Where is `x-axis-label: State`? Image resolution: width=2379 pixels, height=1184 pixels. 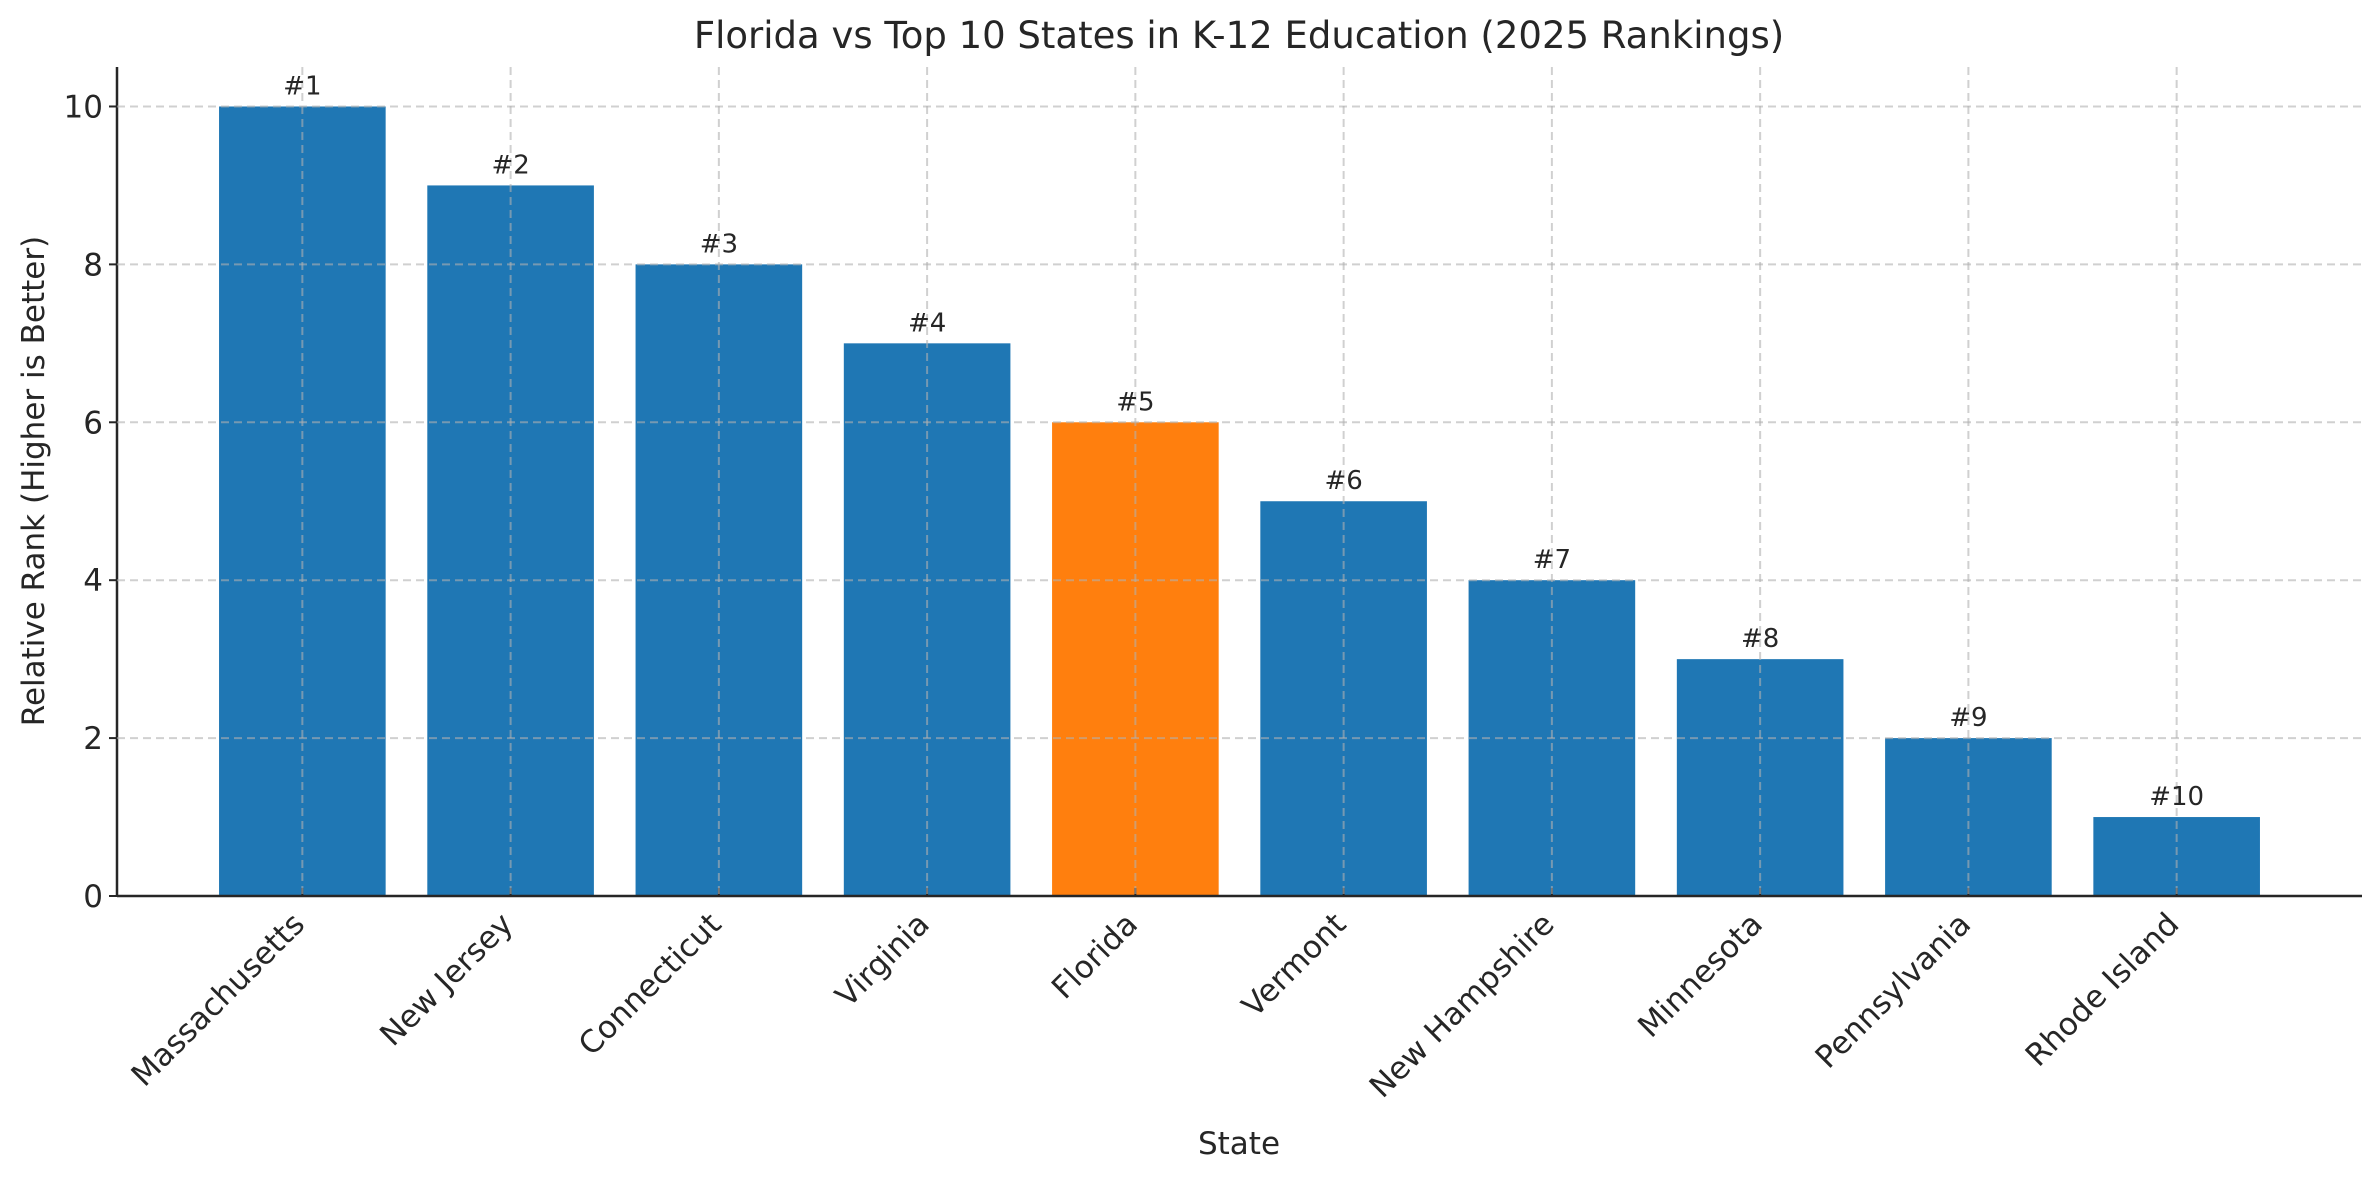
x-axis-label: State is located at coordinates (1239, 1144).